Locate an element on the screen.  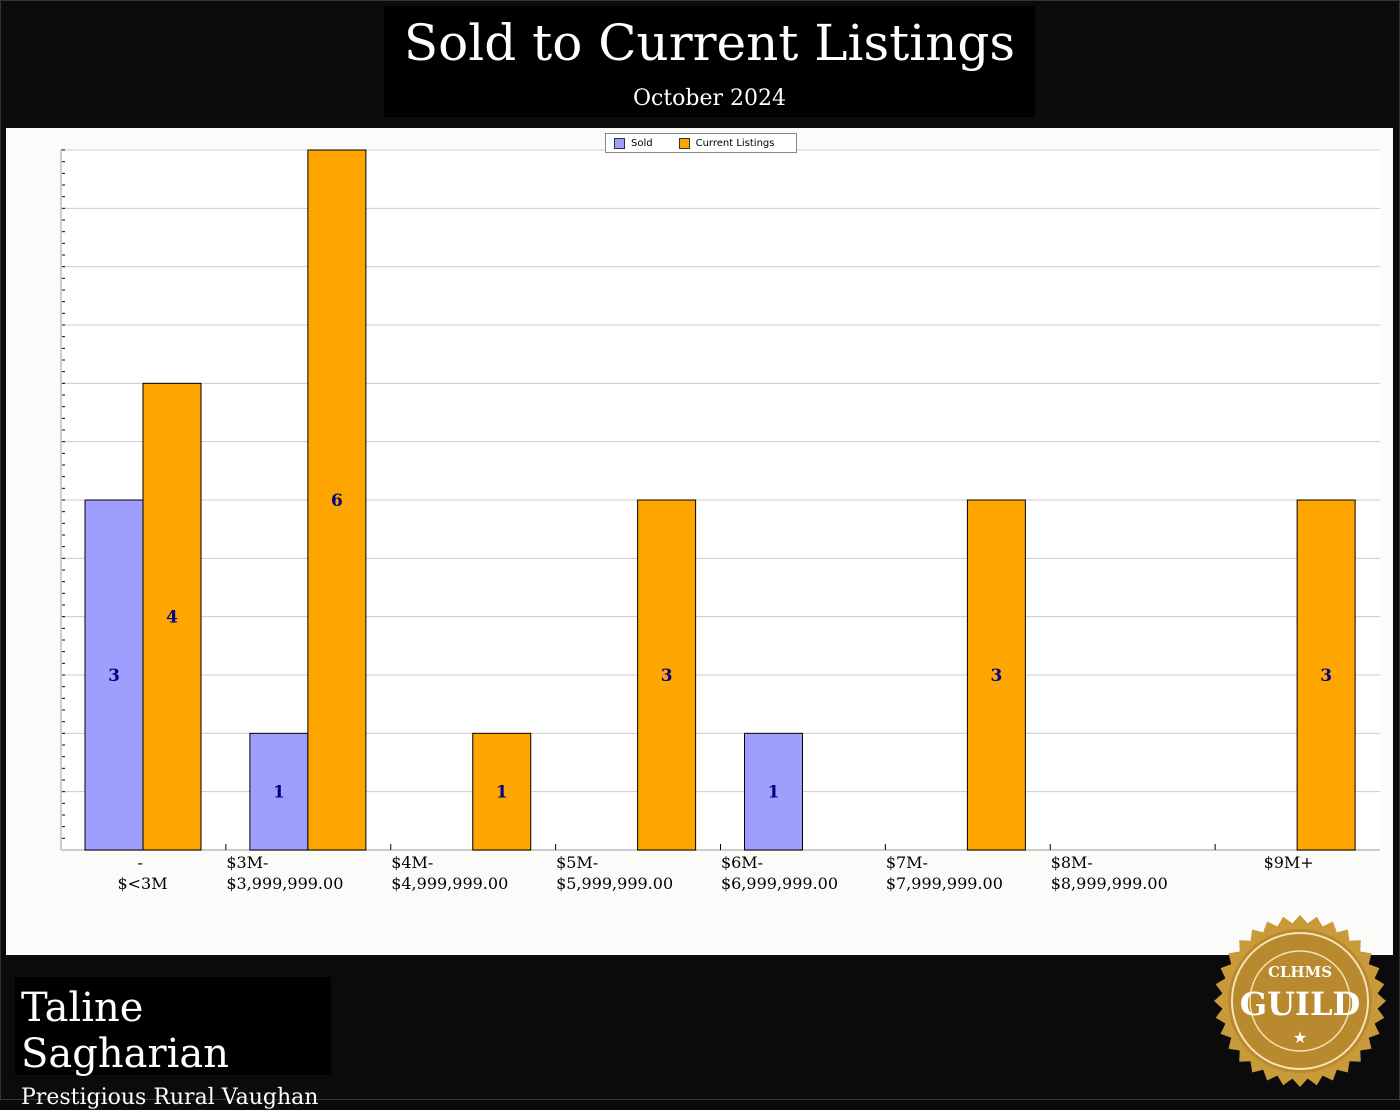
data-label: 4 is located at coordinates (172, 618).